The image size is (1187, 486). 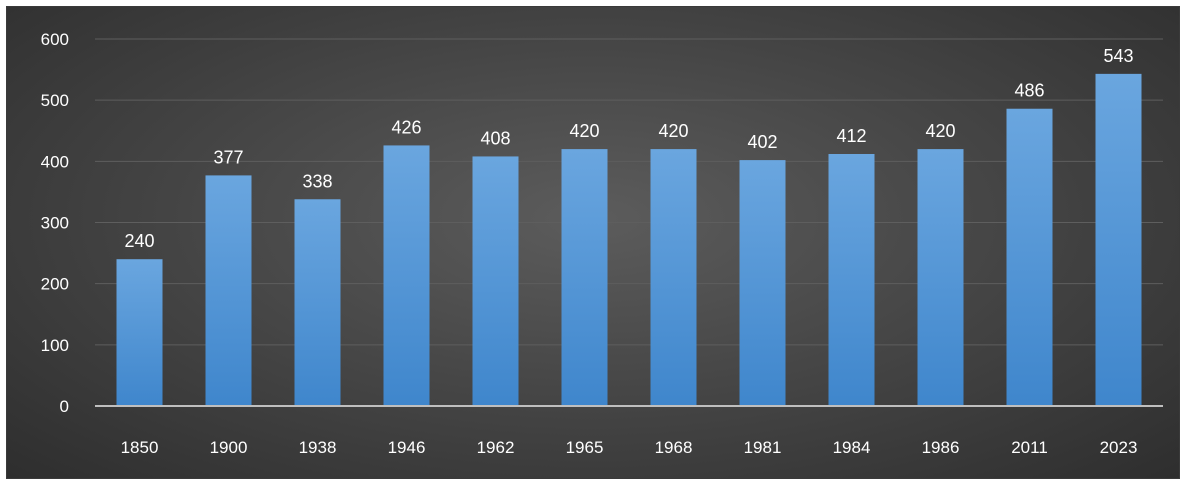 What do you see at coordinates (55, 100) in the screenshot?
I see `y-tick-label: 500` at bounding box center [55, 100].